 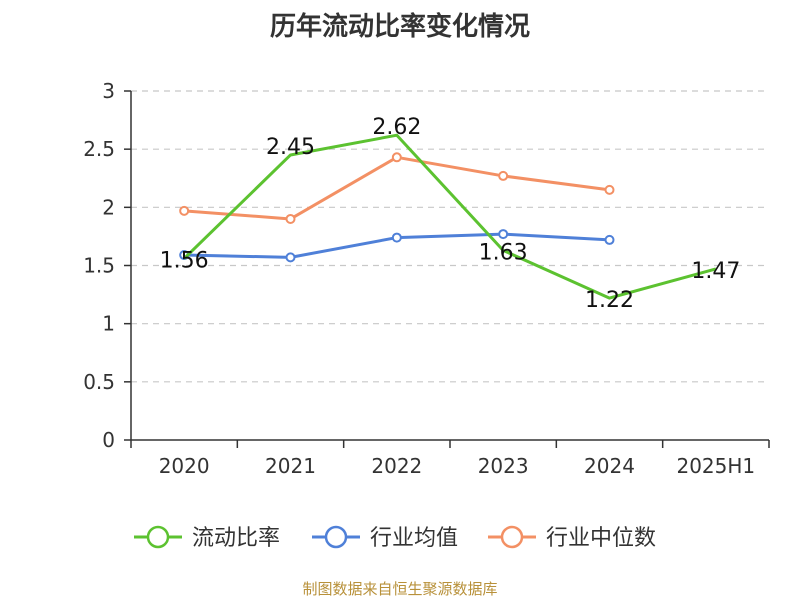 I want to click on x-tick-label: 2024, so click(x=609, y=466).